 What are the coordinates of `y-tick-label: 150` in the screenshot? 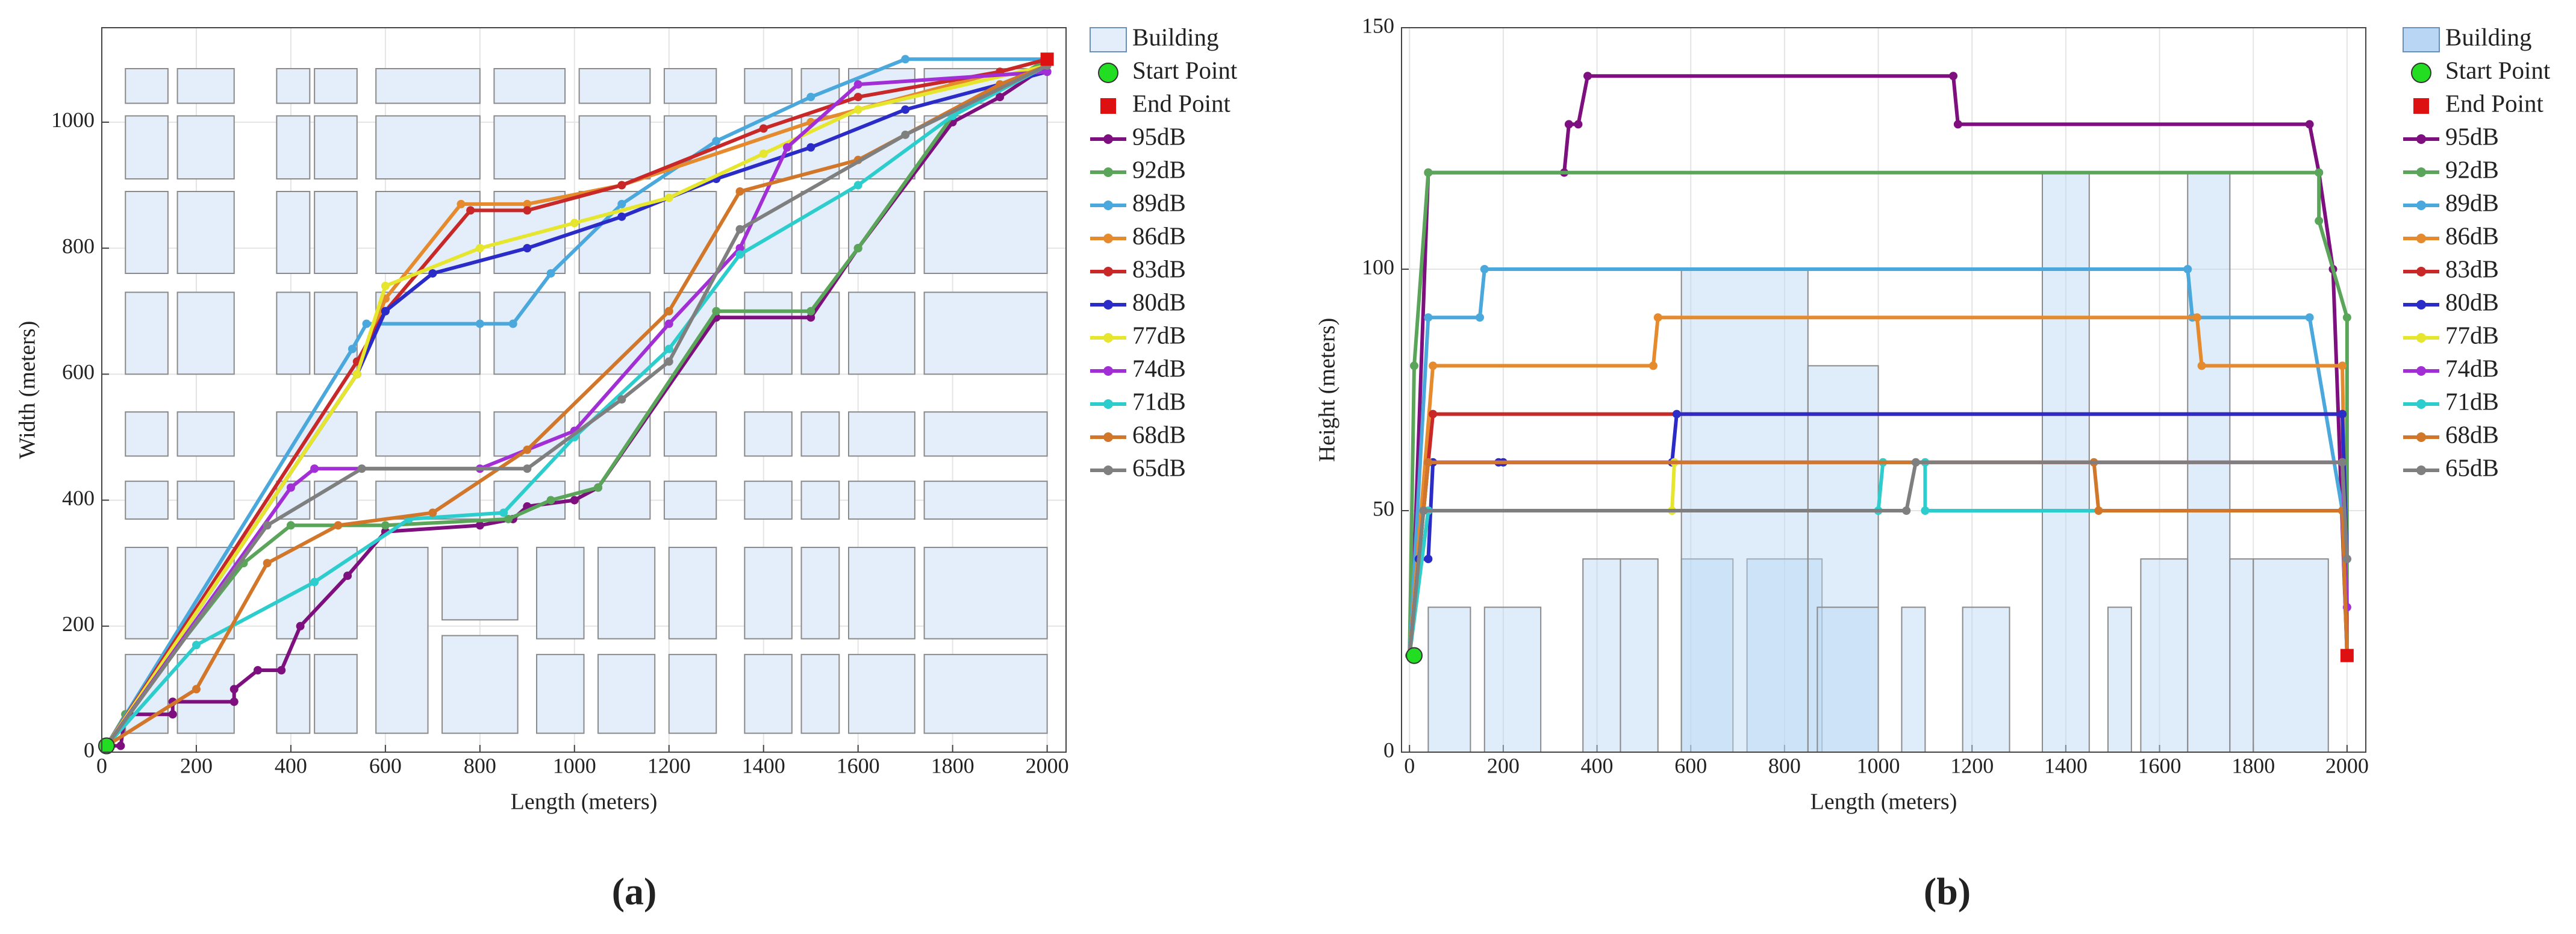 It's located at (1378, 25).